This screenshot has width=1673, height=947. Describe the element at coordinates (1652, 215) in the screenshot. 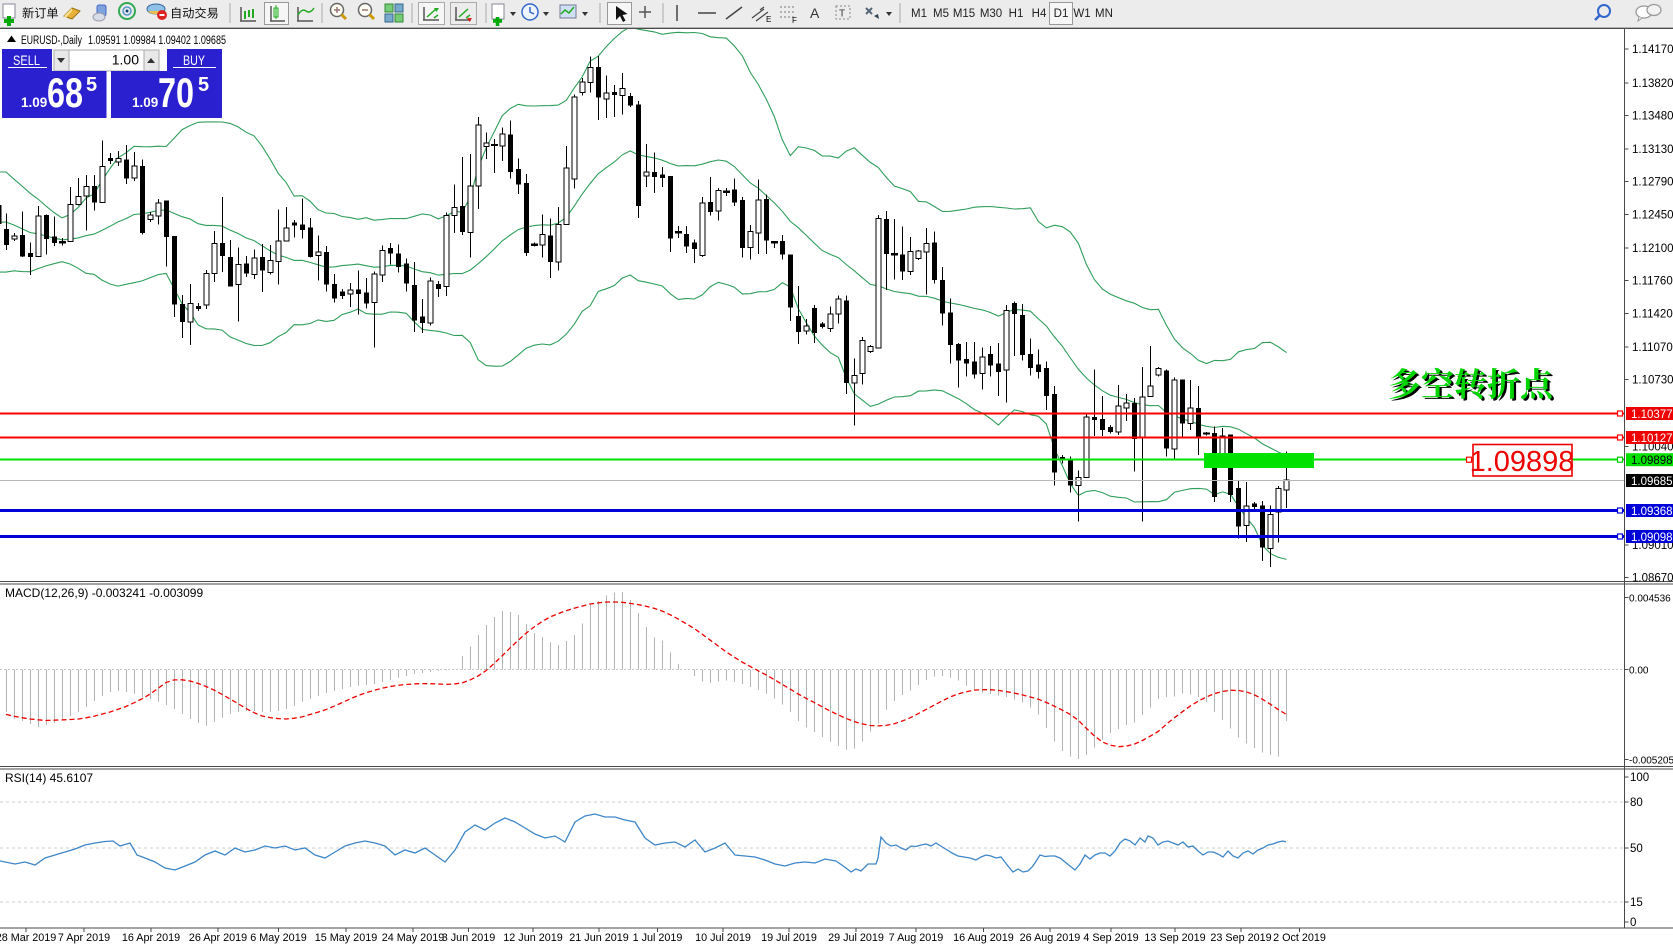

I see `svg-text: 1.12450` at that location.